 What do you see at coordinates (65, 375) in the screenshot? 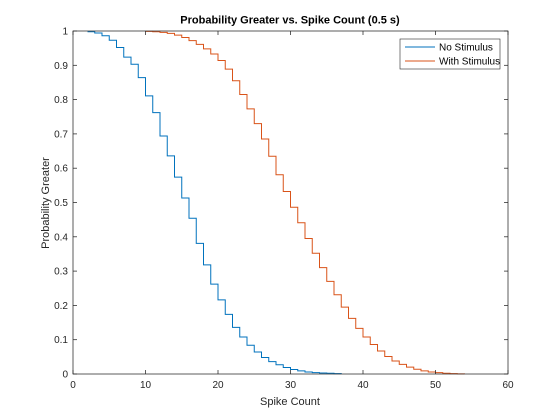
I see `y-tick-label: 0` at bounding box center [65, 375].